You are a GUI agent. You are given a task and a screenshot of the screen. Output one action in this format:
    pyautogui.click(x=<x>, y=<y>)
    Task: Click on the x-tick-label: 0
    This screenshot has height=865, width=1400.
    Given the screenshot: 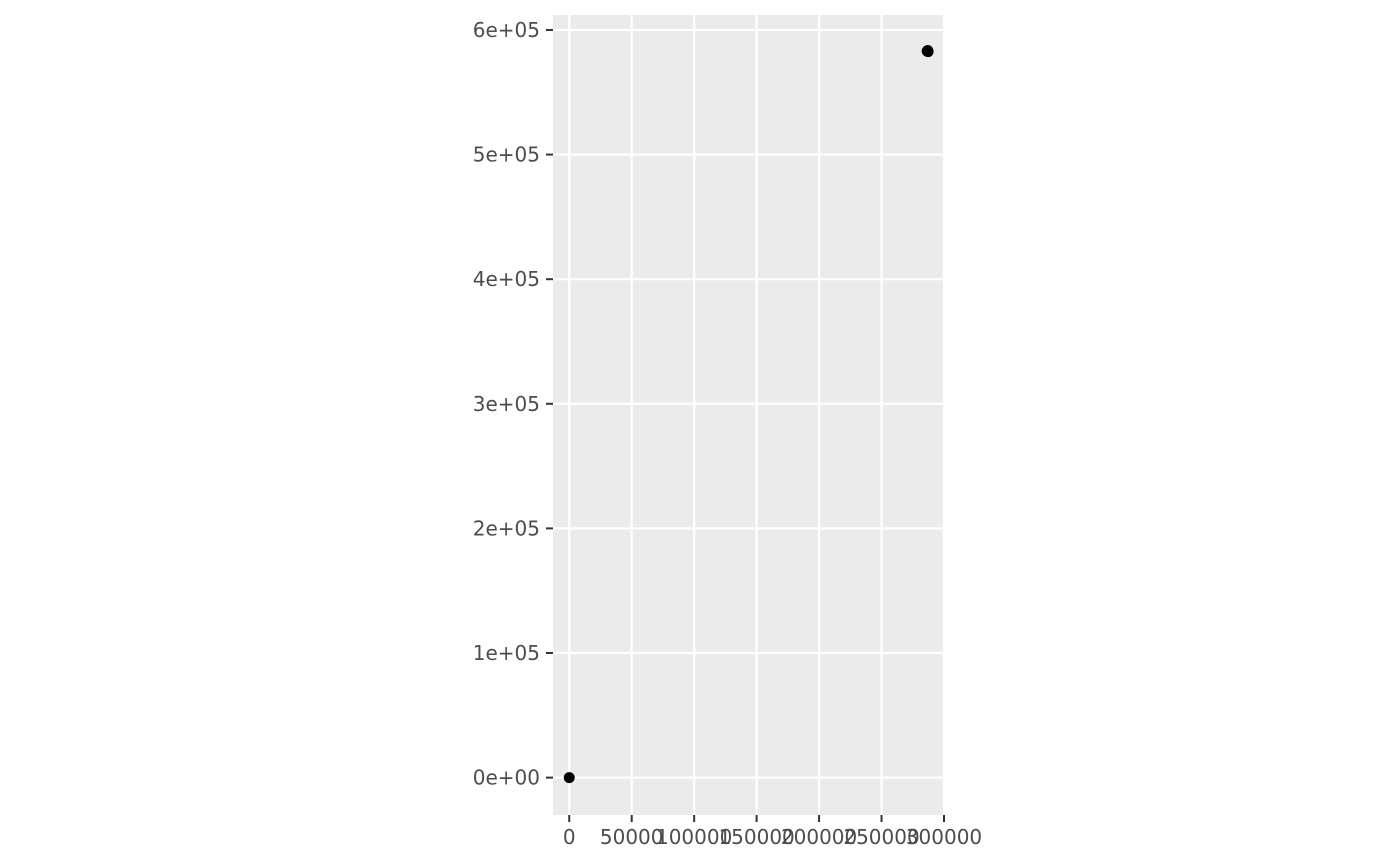 What is the action you would take?
    pyautogui.click(x=569, y=837)
    